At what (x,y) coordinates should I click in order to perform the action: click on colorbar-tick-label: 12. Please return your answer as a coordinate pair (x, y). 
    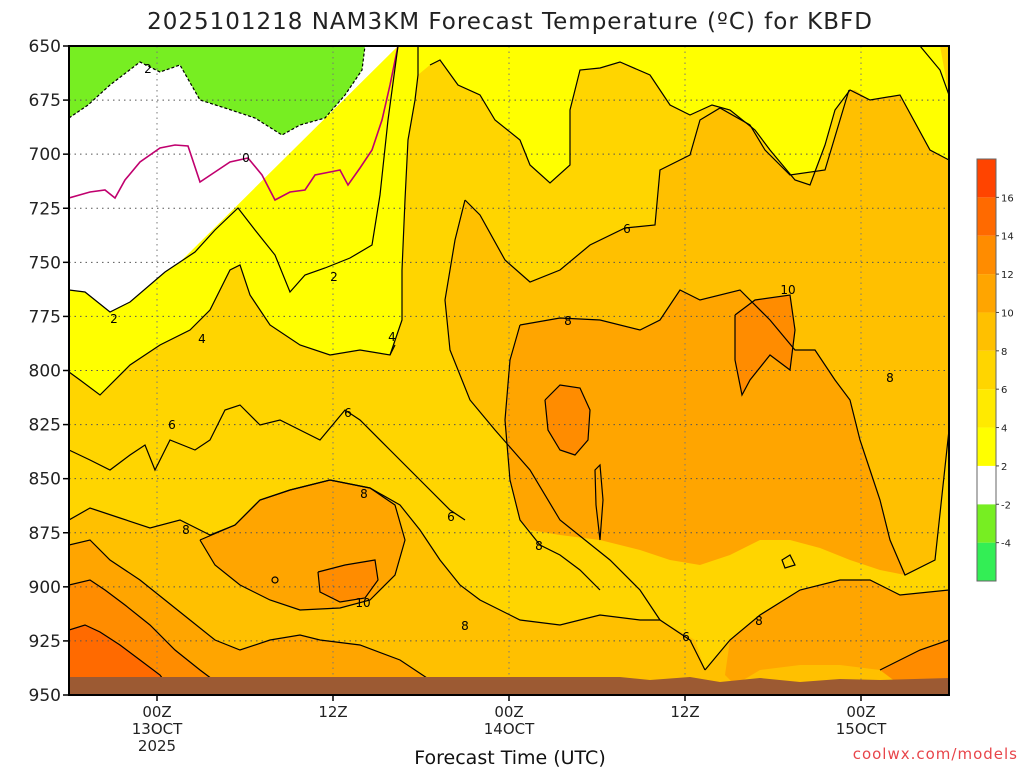
    Looking at the image, I should click on (1007, 275).